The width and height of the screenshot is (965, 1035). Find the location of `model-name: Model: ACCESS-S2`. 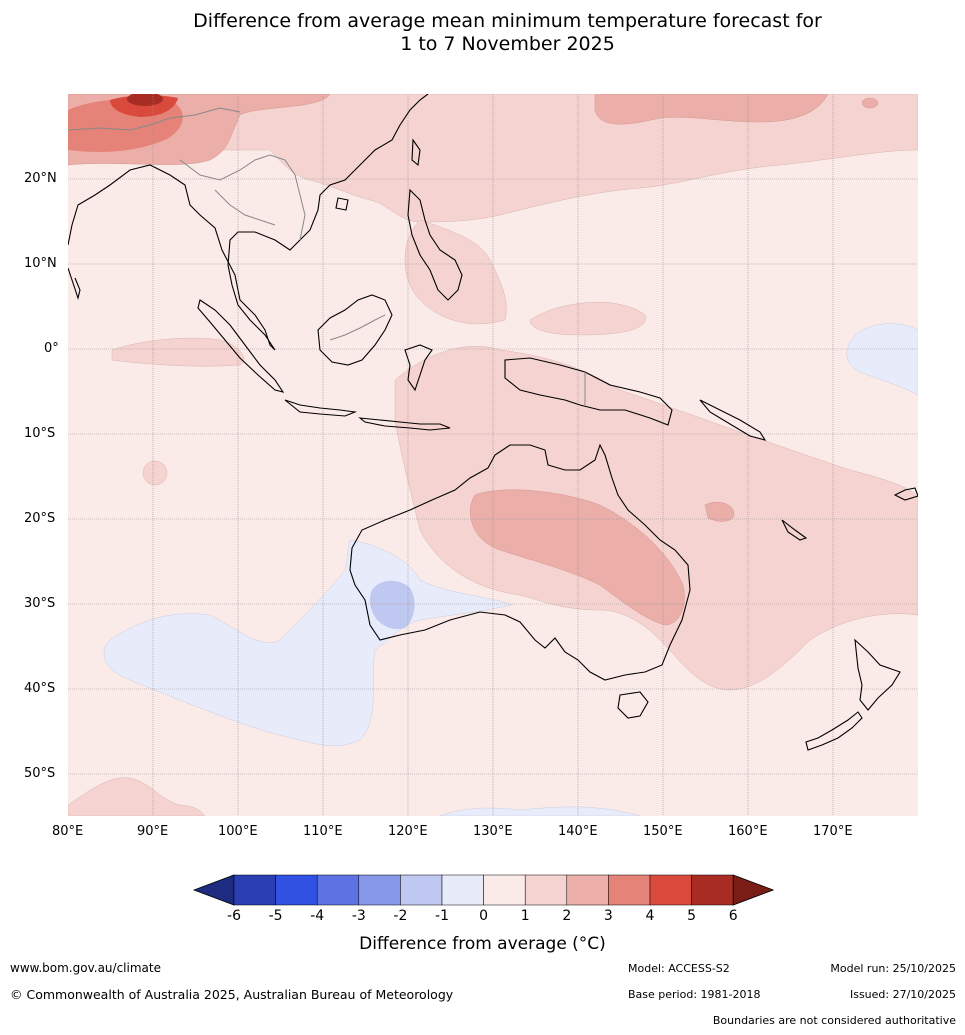

model-name: Model: ACCESS-S2 is located at coordinates (679, 968).